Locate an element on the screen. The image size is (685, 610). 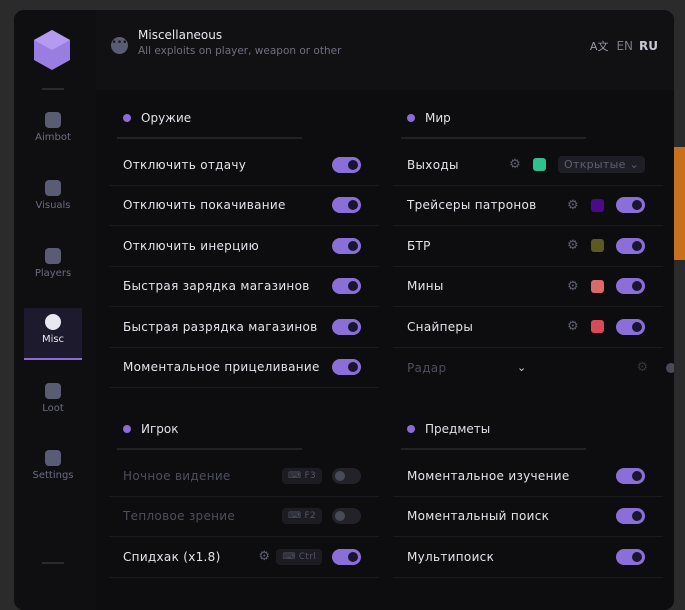
item-label: Моментальное прицеливание is located at coordinates (221, 367).